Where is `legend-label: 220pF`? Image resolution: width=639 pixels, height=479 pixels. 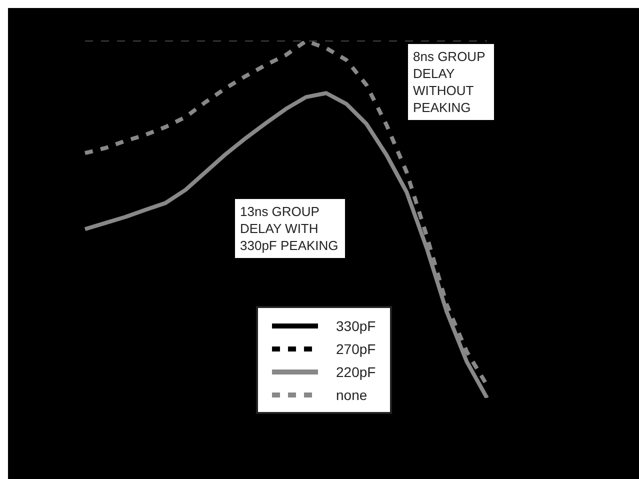
legend-label: 220pF is located at coordinates (356, 372).